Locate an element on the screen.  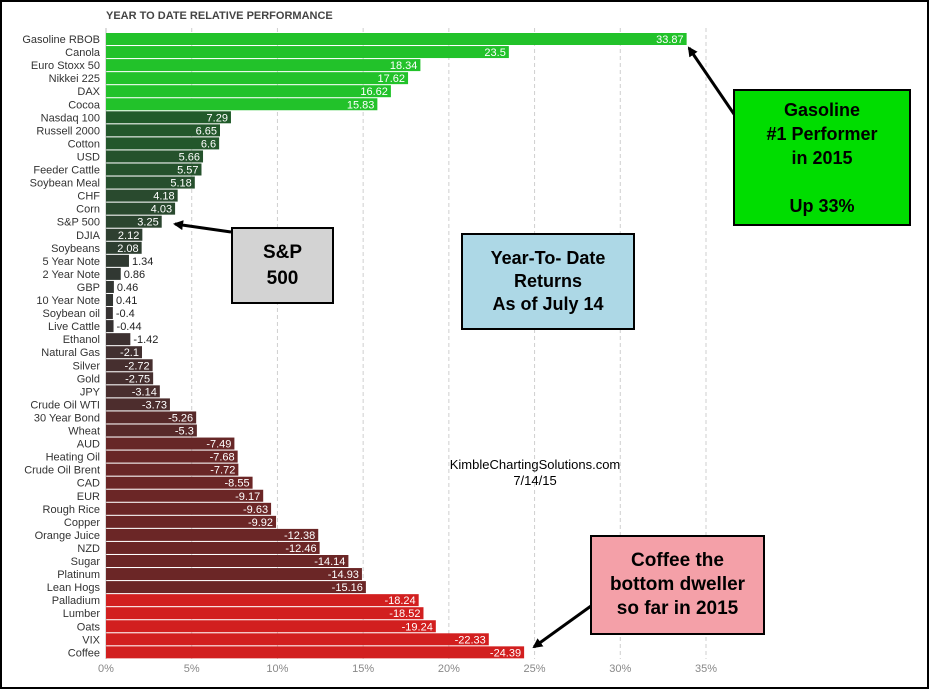
category-label: S&P 500 is located at coordinates (78, 223).